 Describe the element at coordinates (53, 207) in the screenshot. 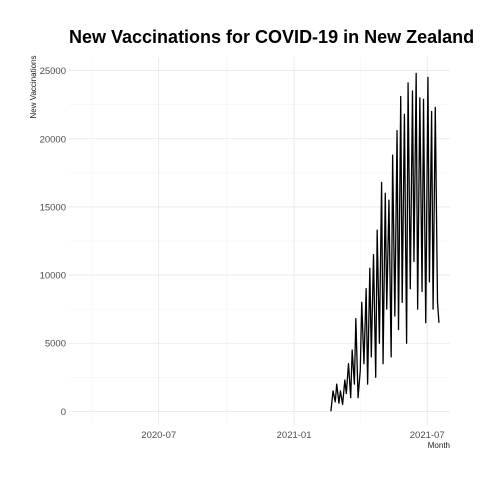

I see `y-tick-label: 15000` at that location.